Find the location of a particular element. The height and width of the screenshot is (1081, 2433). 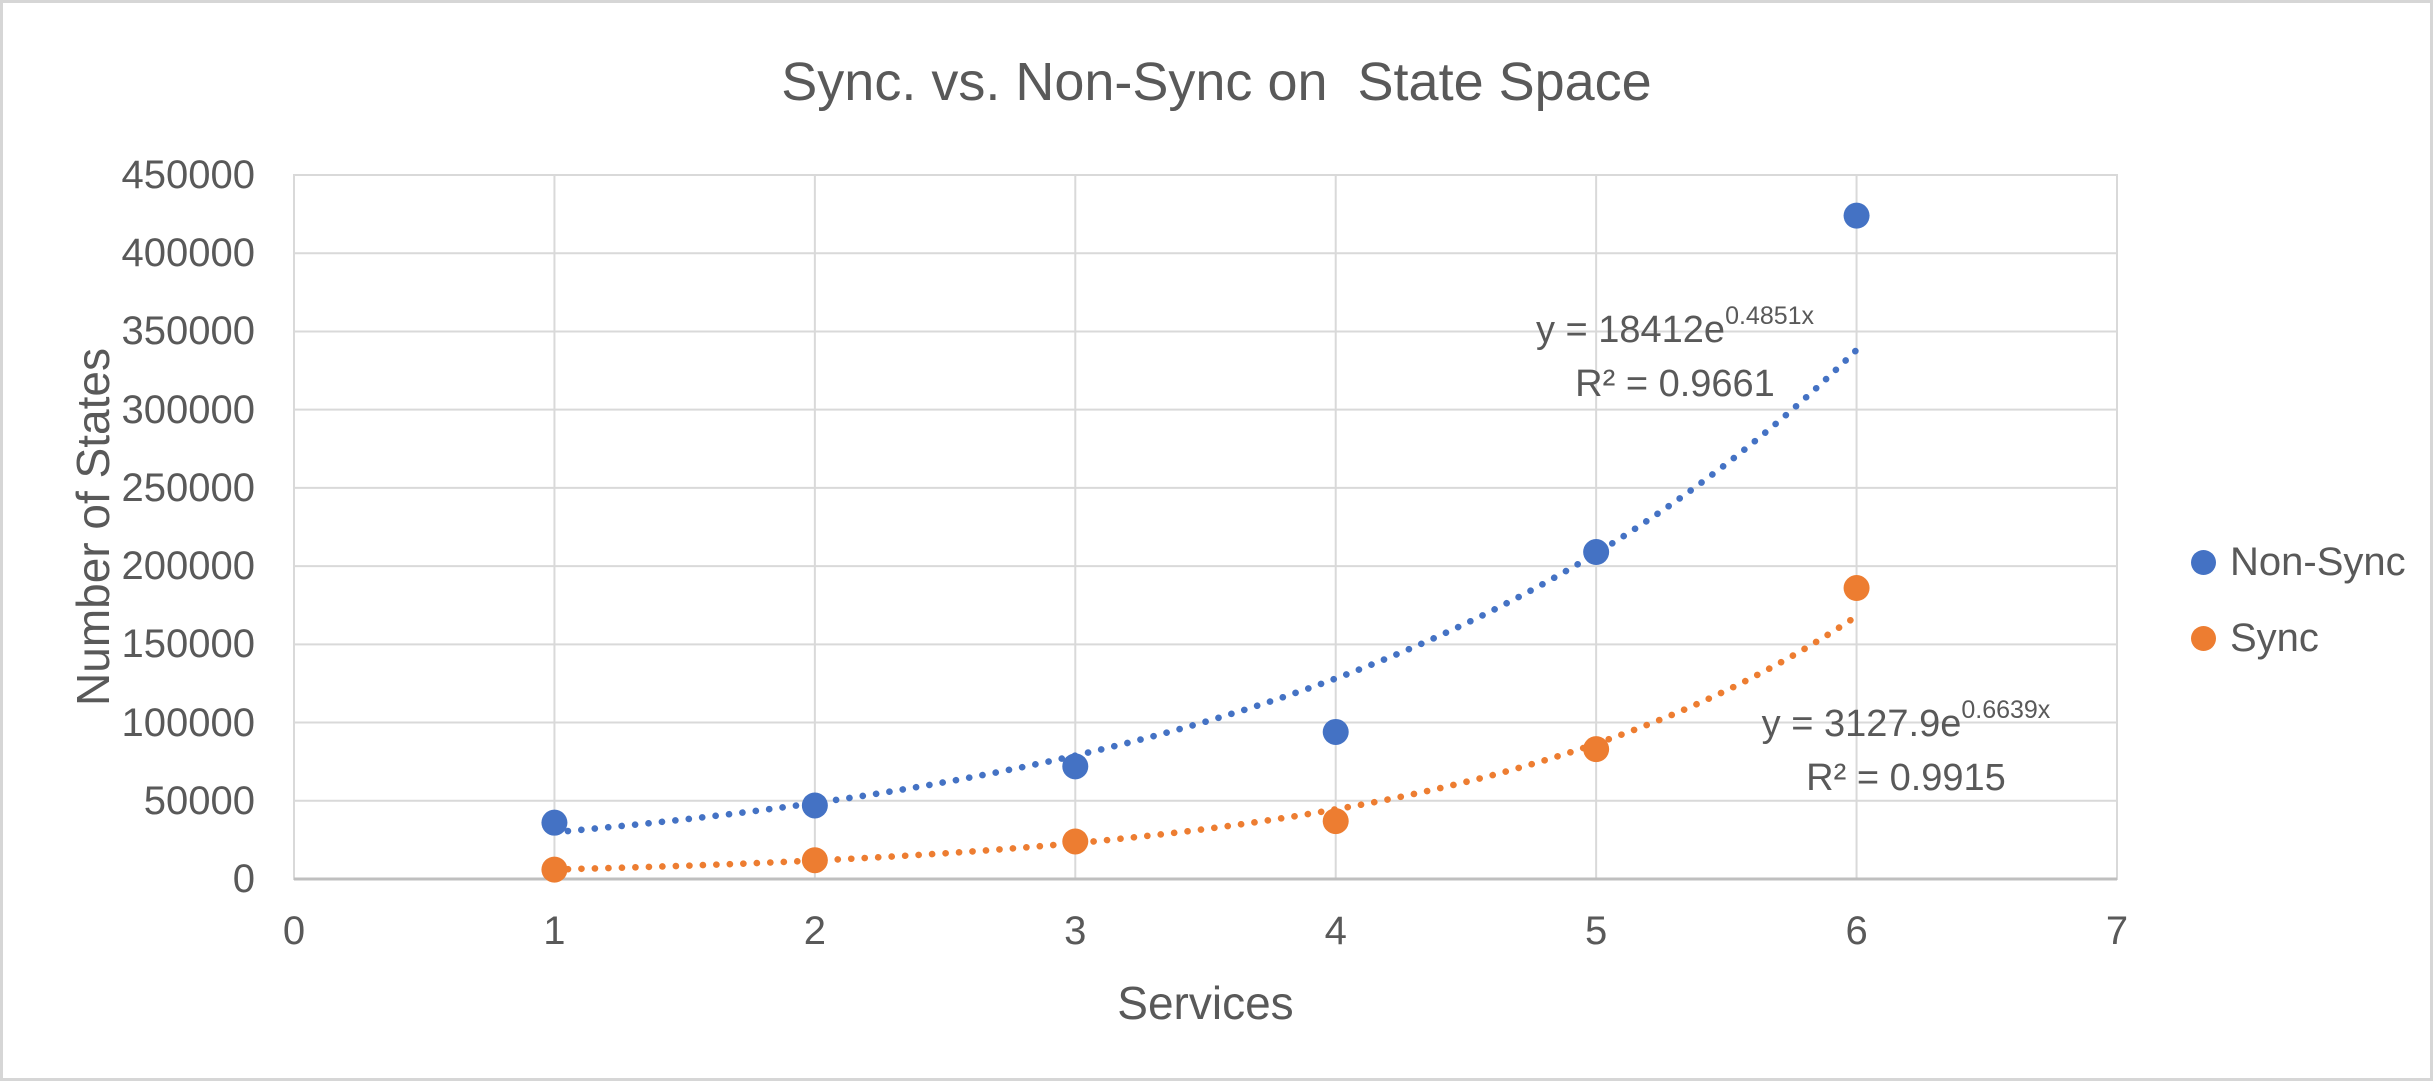

x-tick-label: 6 is located at coordinates (1856, 931).